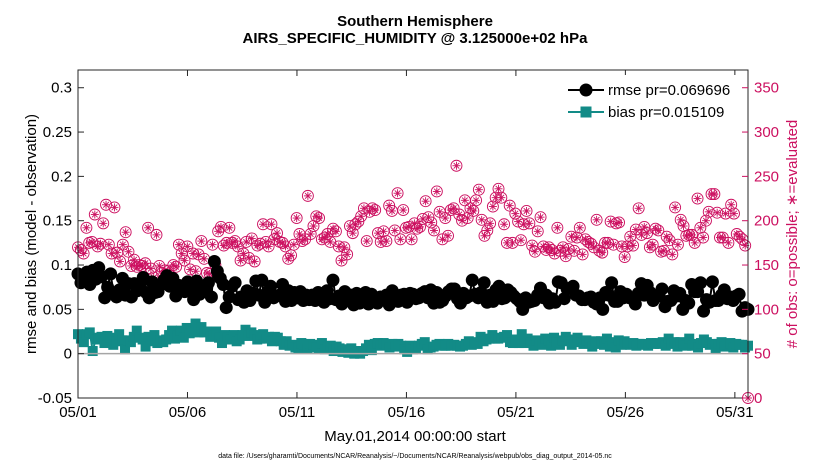  Describe the element at coordinates (188, 412) in the screenshot. I see `x-tick-label: 05/06` at that location.